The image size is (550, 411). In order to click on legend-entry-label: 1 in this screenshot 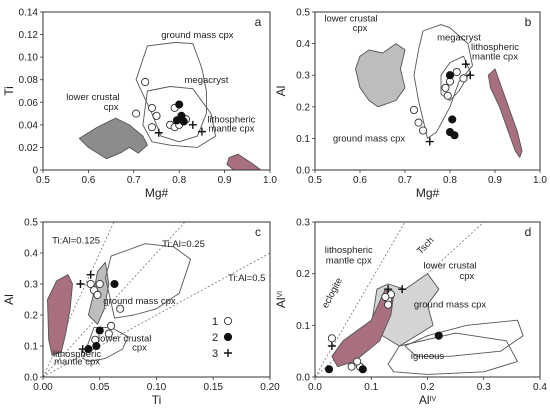, I will do `click(215, 322)`.